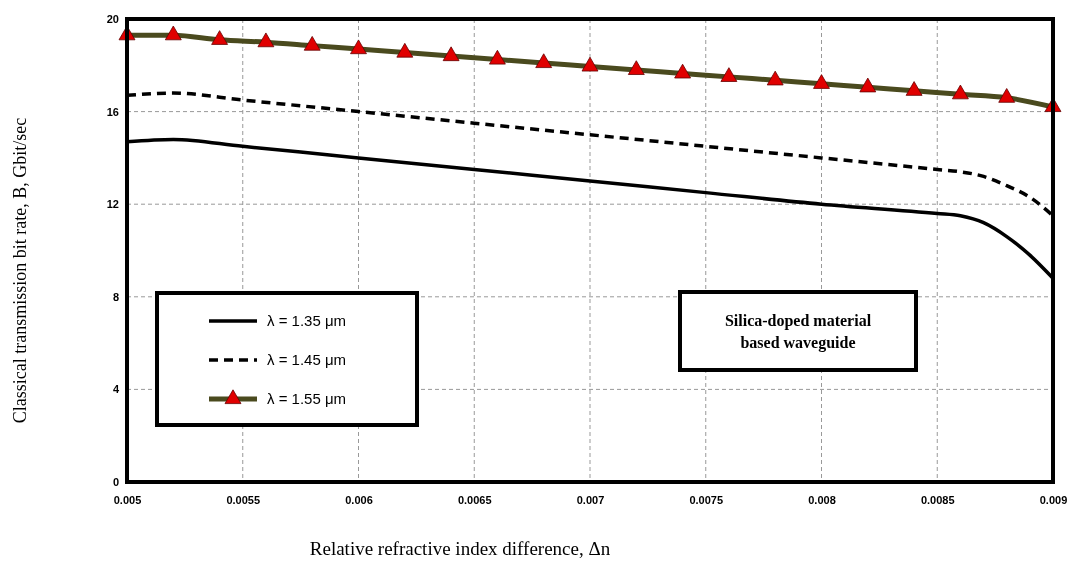 This screenshot has width=1073, height=563. What do you see at coordinates (822, 499) in the screenshot?
I see `x-tick-label: 0.008` at bounding box center [822, 499].